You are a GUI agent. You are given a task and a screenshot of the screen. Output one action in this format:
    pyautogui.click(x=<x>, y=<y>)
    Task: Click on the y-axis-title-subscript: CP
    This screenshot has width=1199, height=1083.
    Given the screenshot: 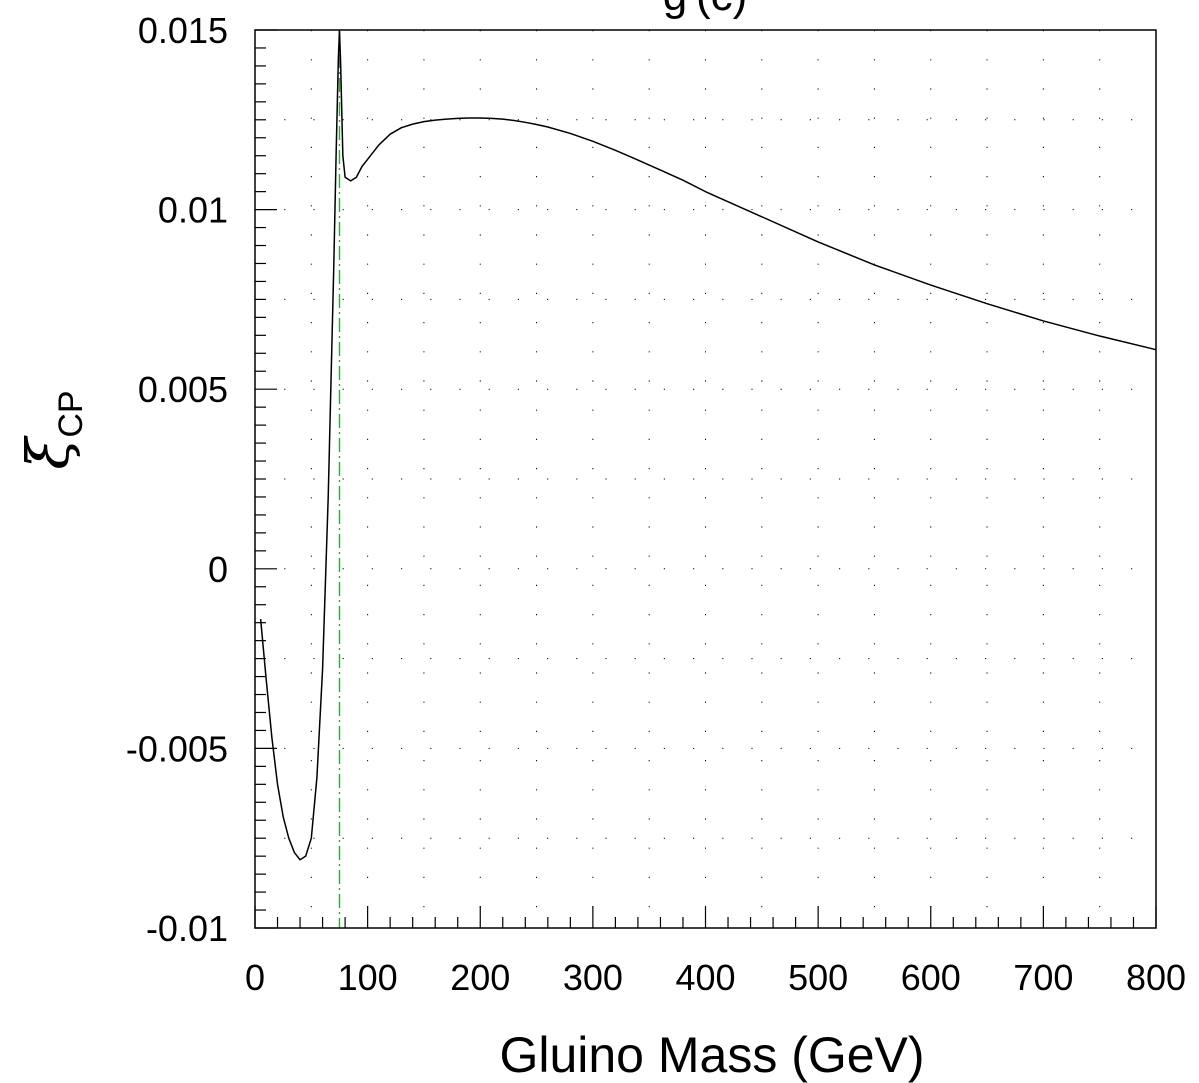 What is the action you would take?
    pyautogui.click(x=71, y=413)
    